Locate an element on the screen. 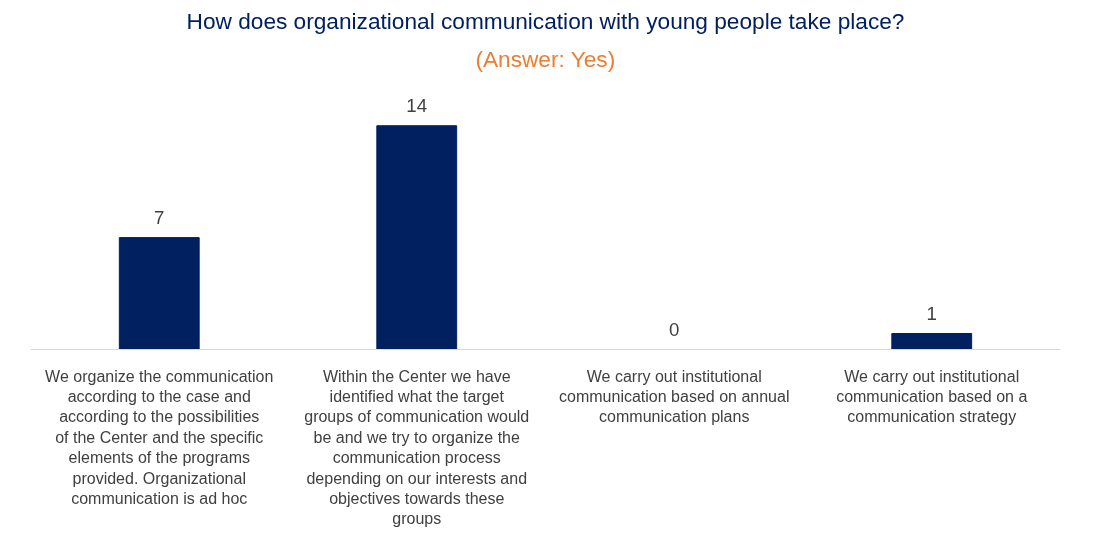  x-tick-label: Within the Center we have identified what the target groups of communication would be and we try to organize the communication process depending on our interests and objectives towards these groups is located at coordinates (417, 447).